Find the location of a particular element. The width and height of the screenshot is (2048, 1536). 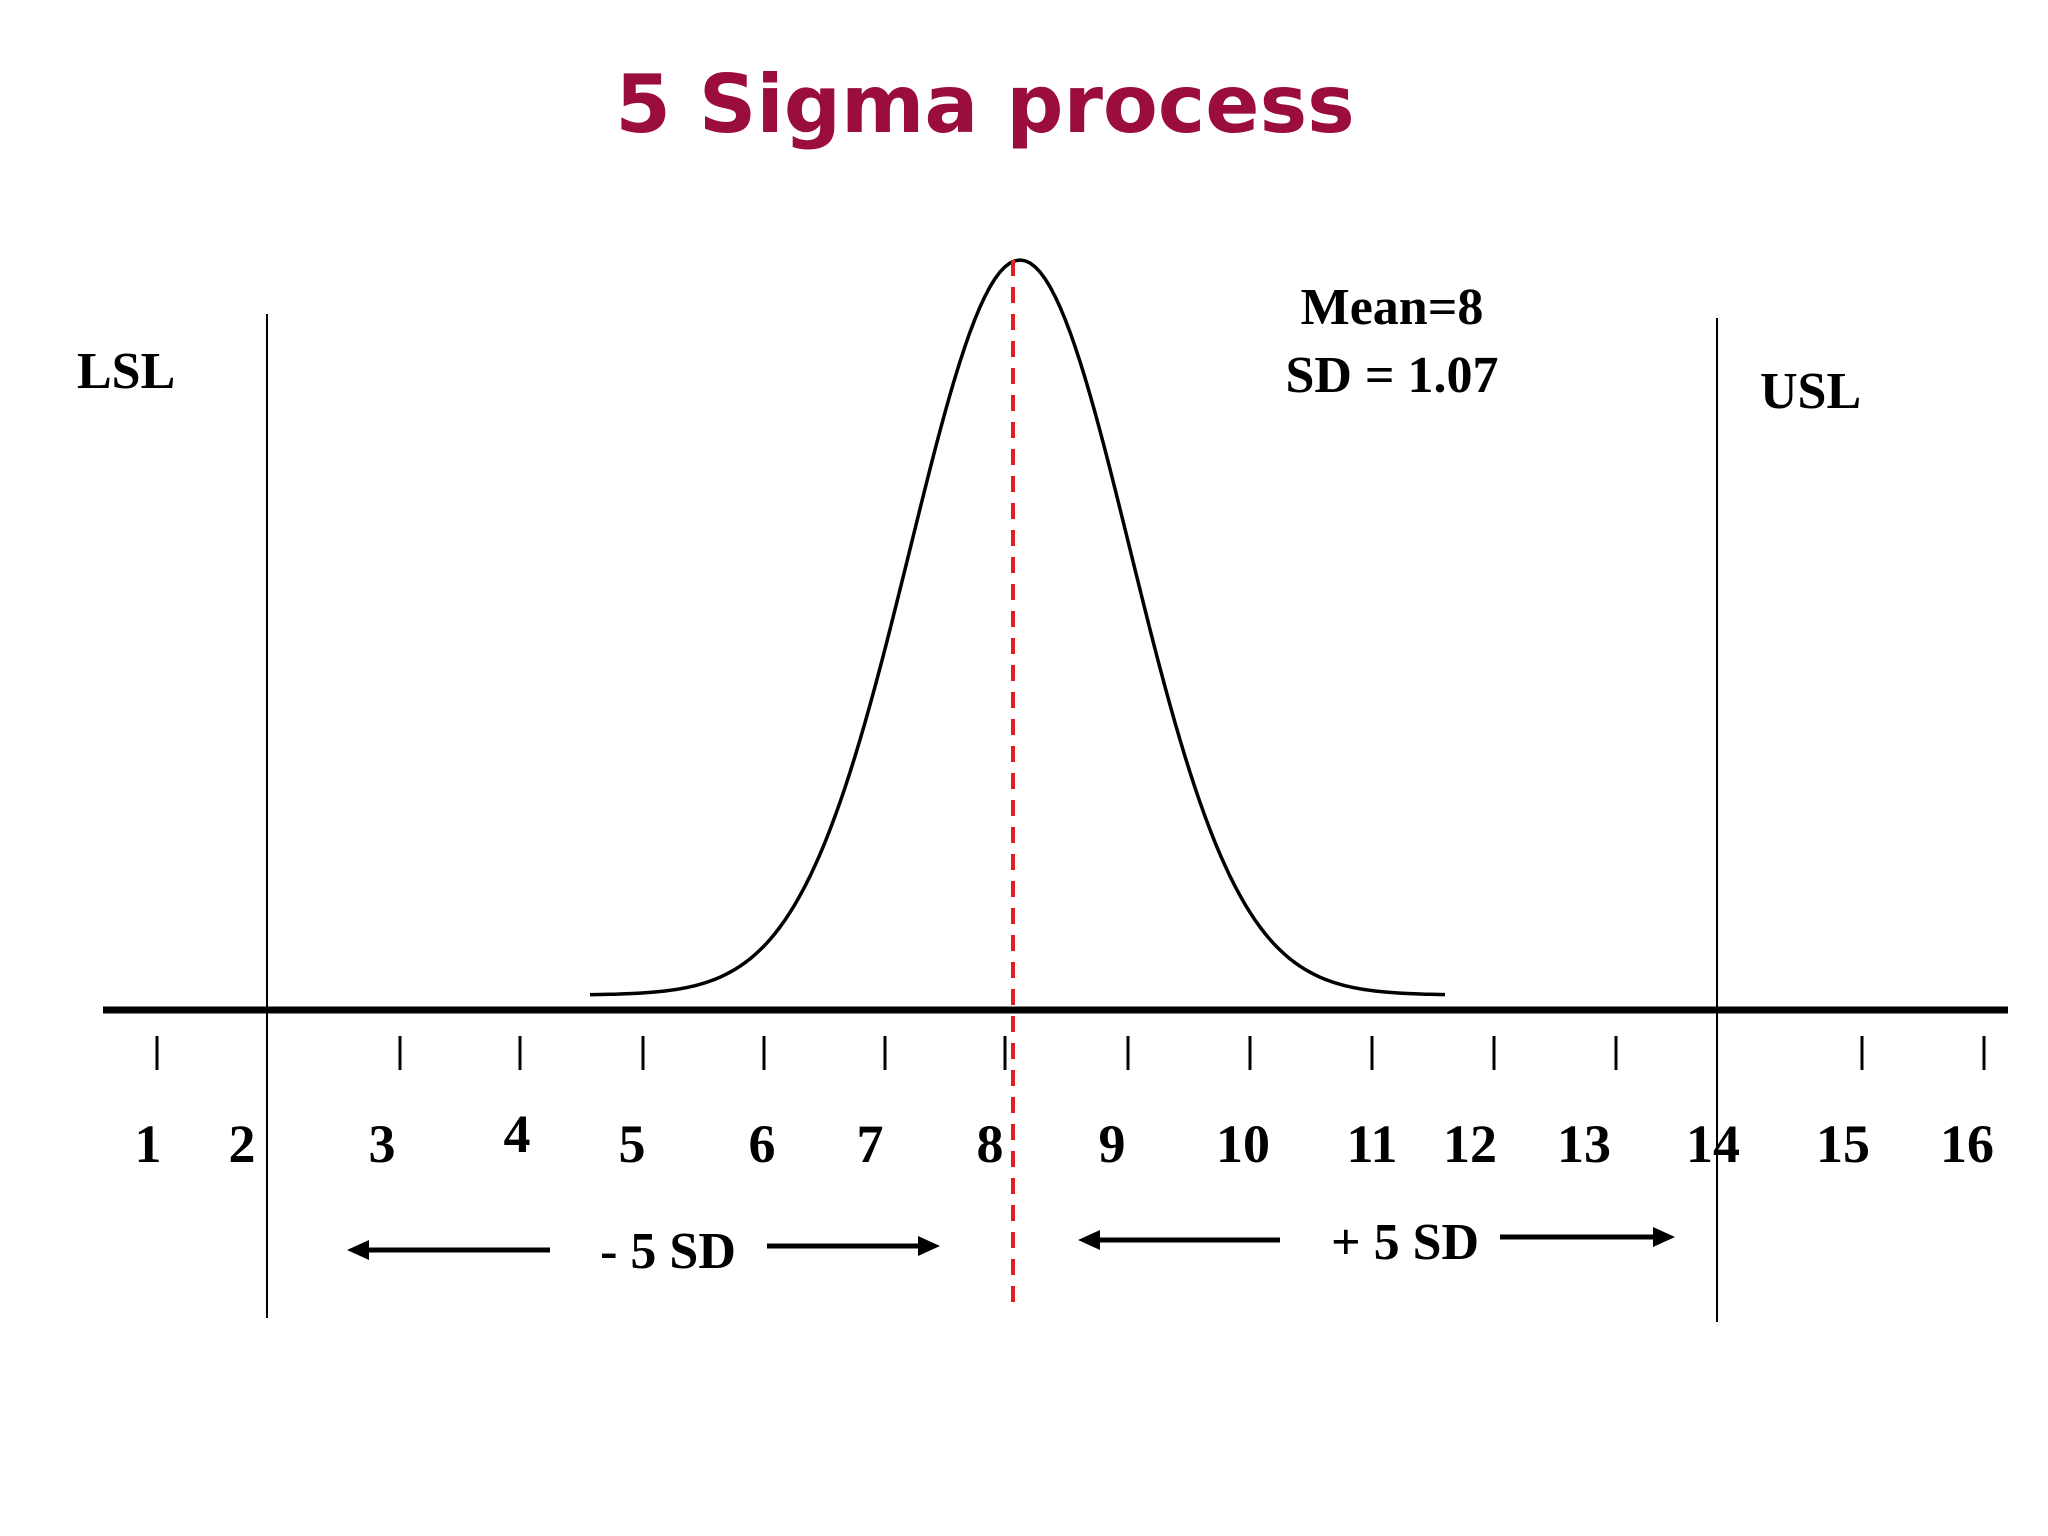

lsl-label: LSL is located at coordinates (126, 371).